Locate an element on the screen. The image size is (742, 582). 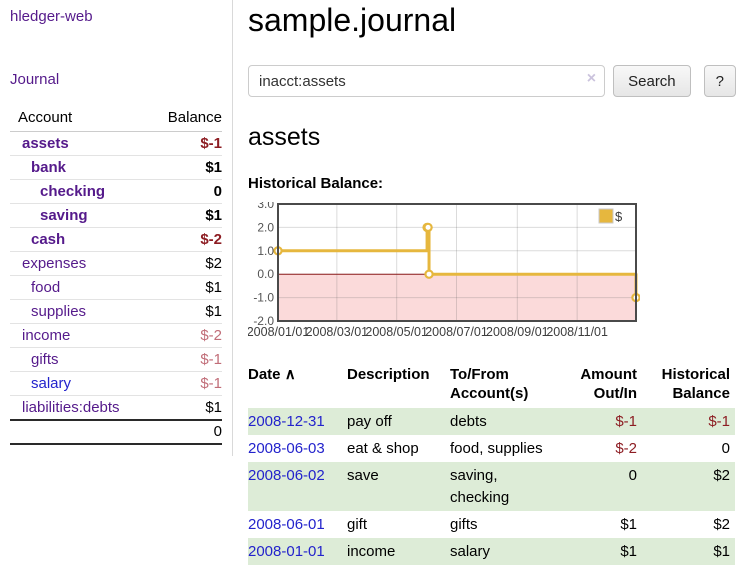
account-link: cash is located at coordinates (48, 239).